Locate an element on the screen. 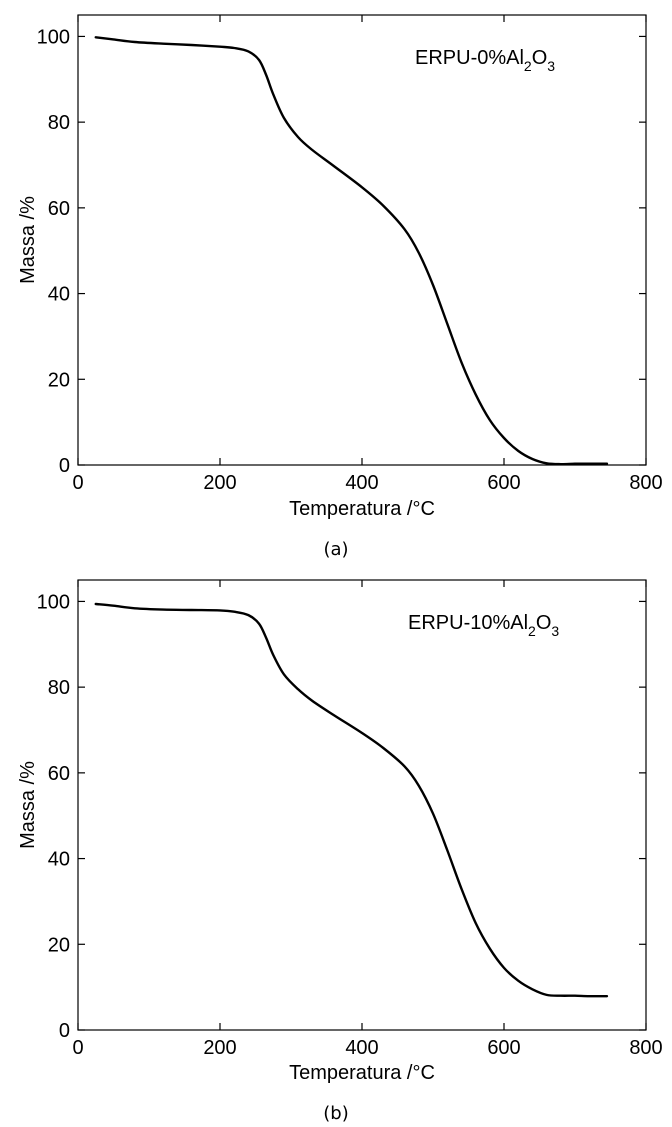  series-annotation: ERPU-0%Al2O3 is located at coordinates (485, 60).